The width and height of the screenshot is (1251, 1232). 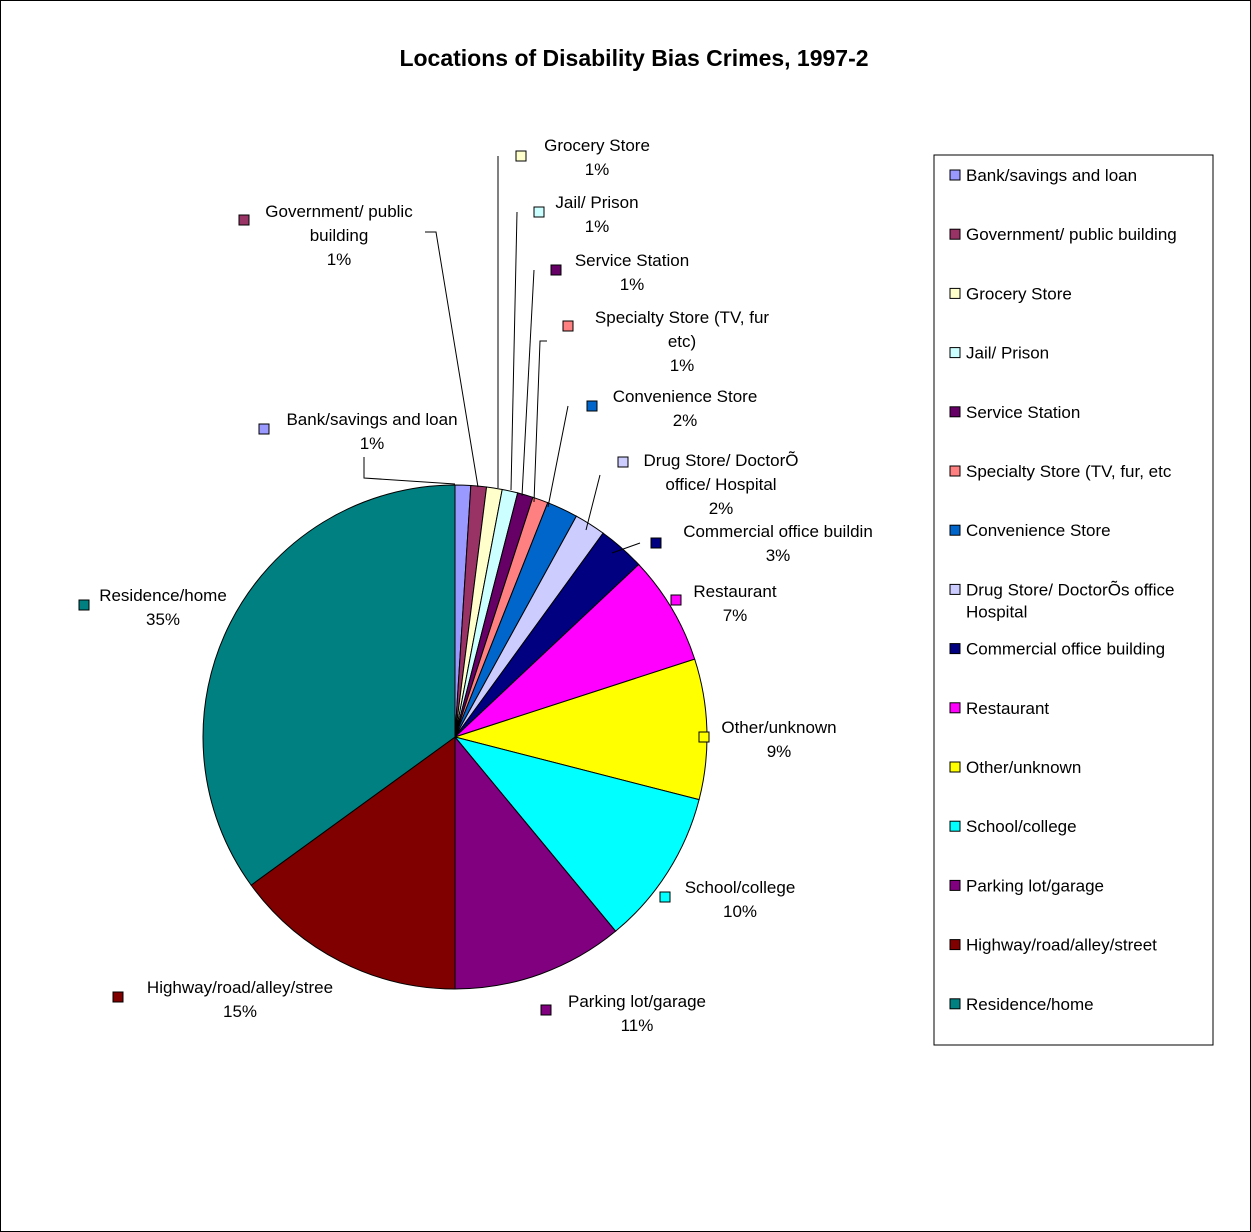 I want to click on legend-item-grocery-store: Grocery Store, so click(x=1010, y=293).